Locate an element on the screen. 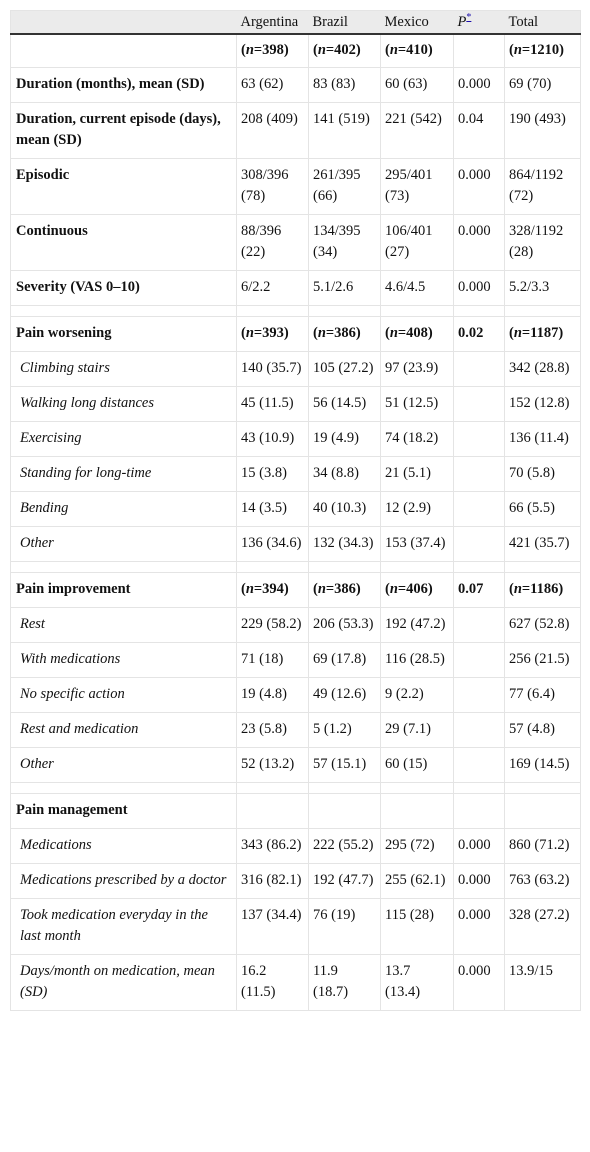  row-label: Episodic is located at coordinates (123, 186).